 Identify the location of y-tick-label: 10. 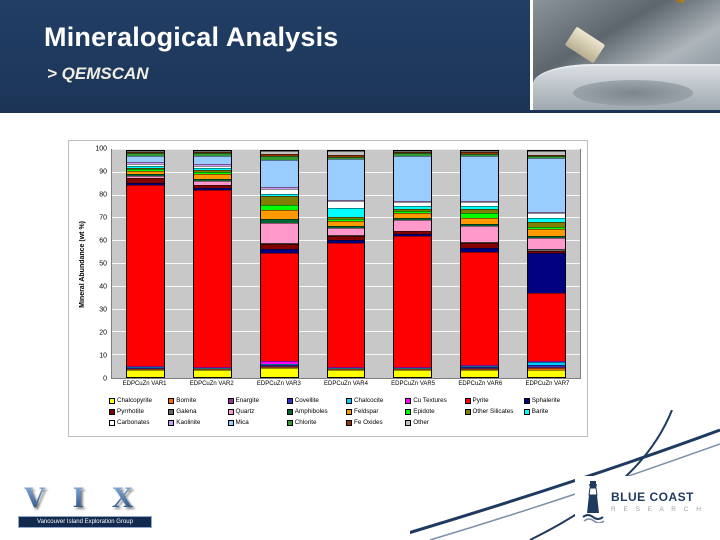
(103, 356).